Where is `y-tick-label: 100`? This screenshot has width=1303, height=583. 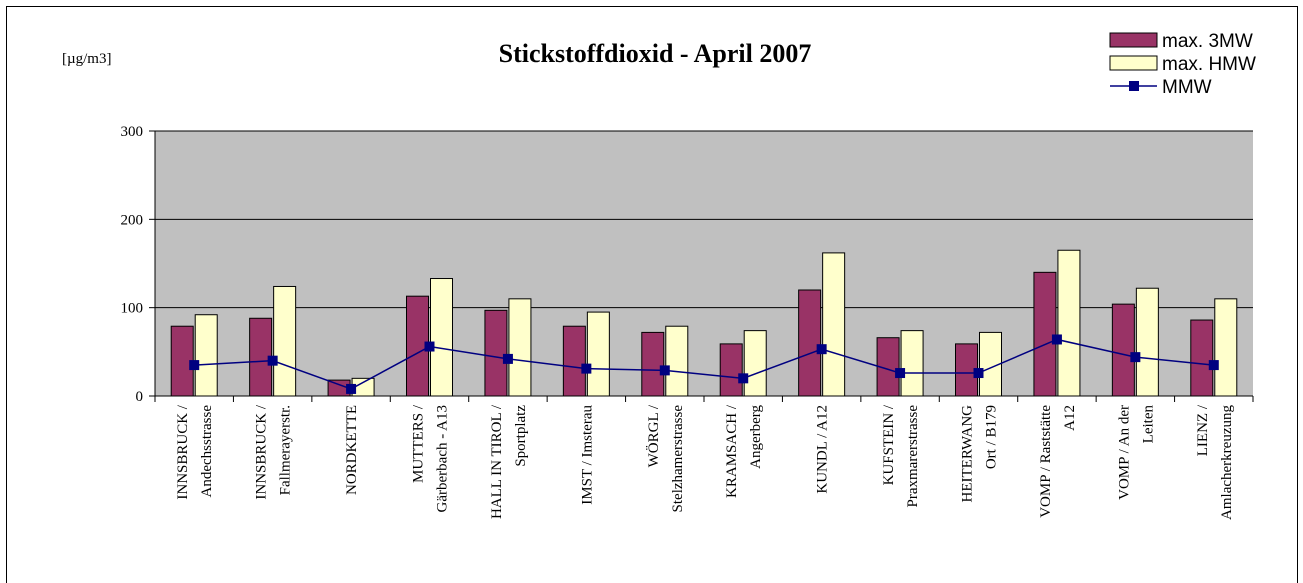
y-tick-label: 100 is located at coordinates (132, 309).